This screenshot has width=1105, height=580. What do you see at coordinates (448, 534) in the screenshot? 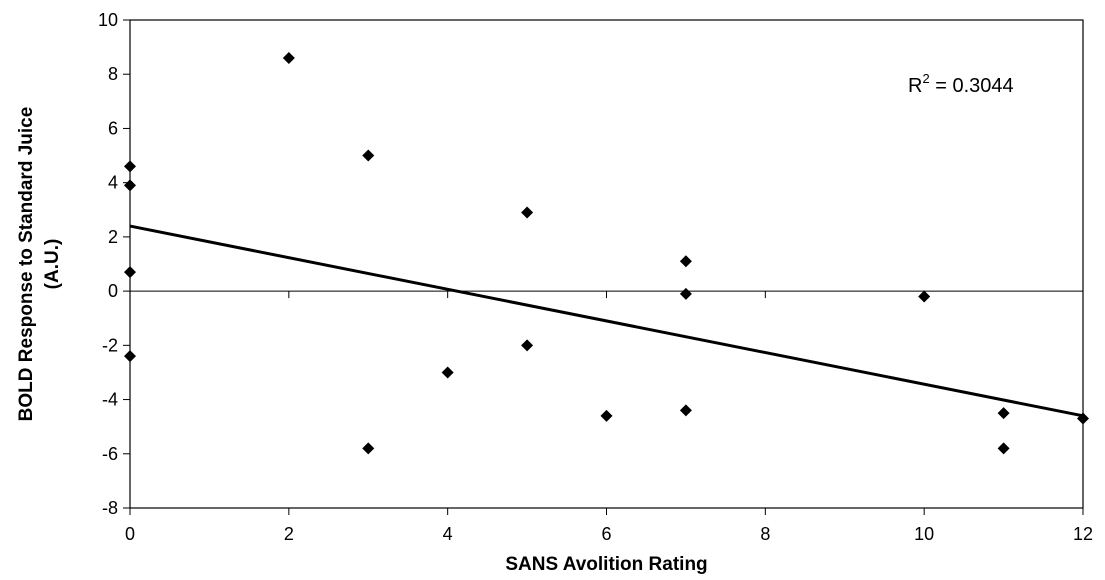
I see `x-tick-label: 4` at bounding box center [448, 534].